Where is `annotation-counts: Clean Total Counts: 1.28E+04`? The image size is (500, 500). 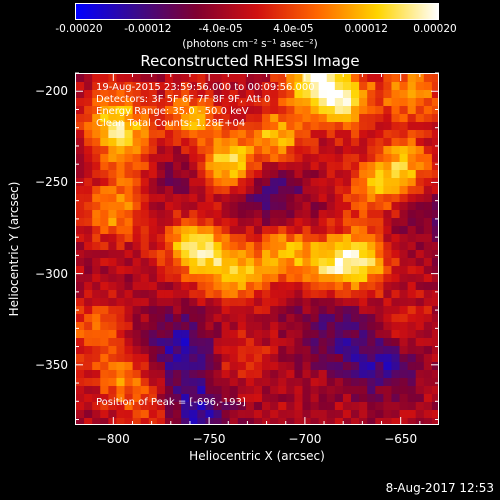 annotation-counts: Clean Total Counts: 1.28E+04 is located at coordinates (171, 123).